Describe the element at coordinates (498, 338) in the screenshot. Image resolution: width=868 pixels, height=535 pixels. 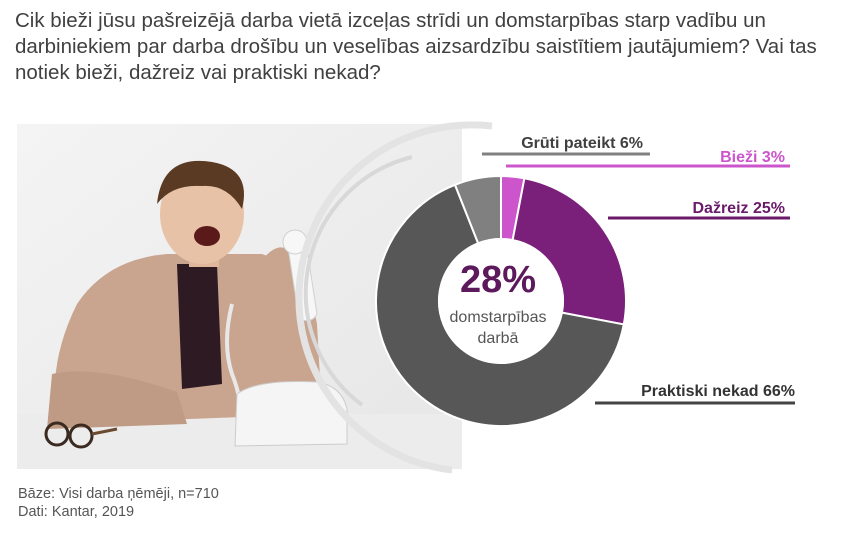
I see `center-line2: darbā` at that location.